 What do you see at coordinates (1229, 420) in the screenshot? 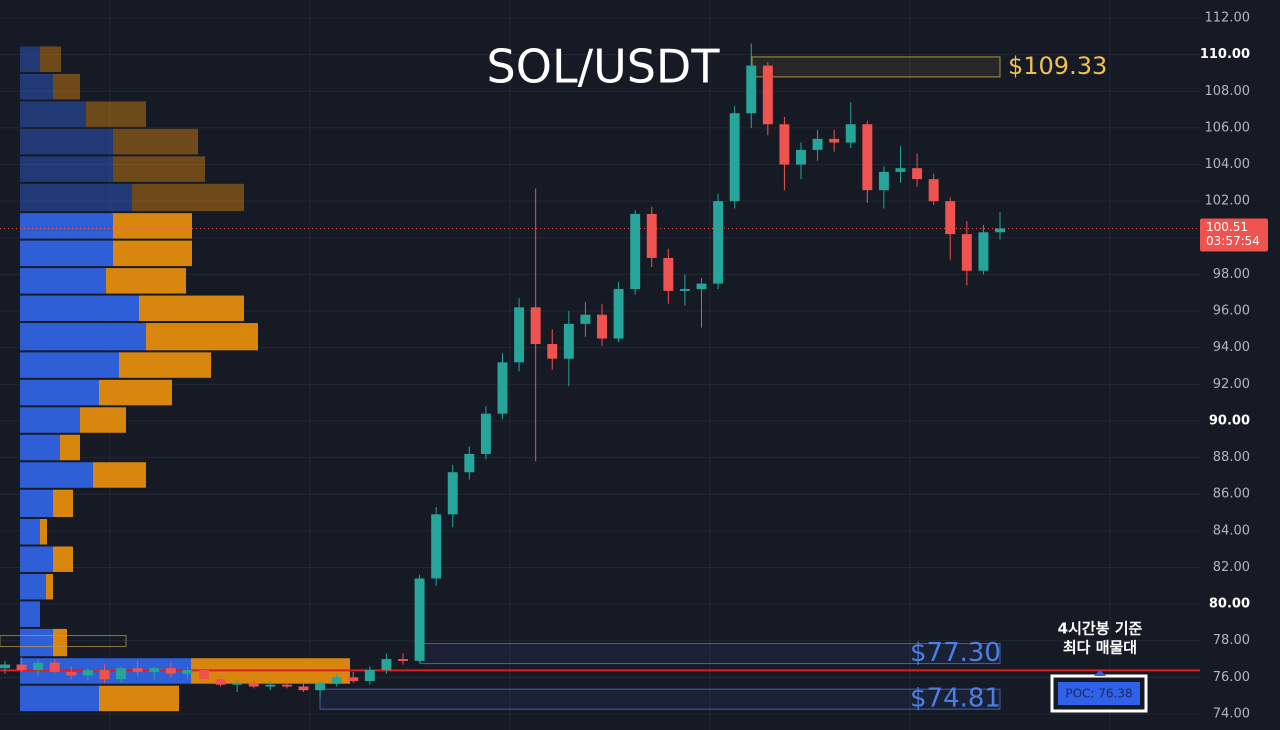
I see `y-tick-label: 90.00` at bounding box center [1229, 420].